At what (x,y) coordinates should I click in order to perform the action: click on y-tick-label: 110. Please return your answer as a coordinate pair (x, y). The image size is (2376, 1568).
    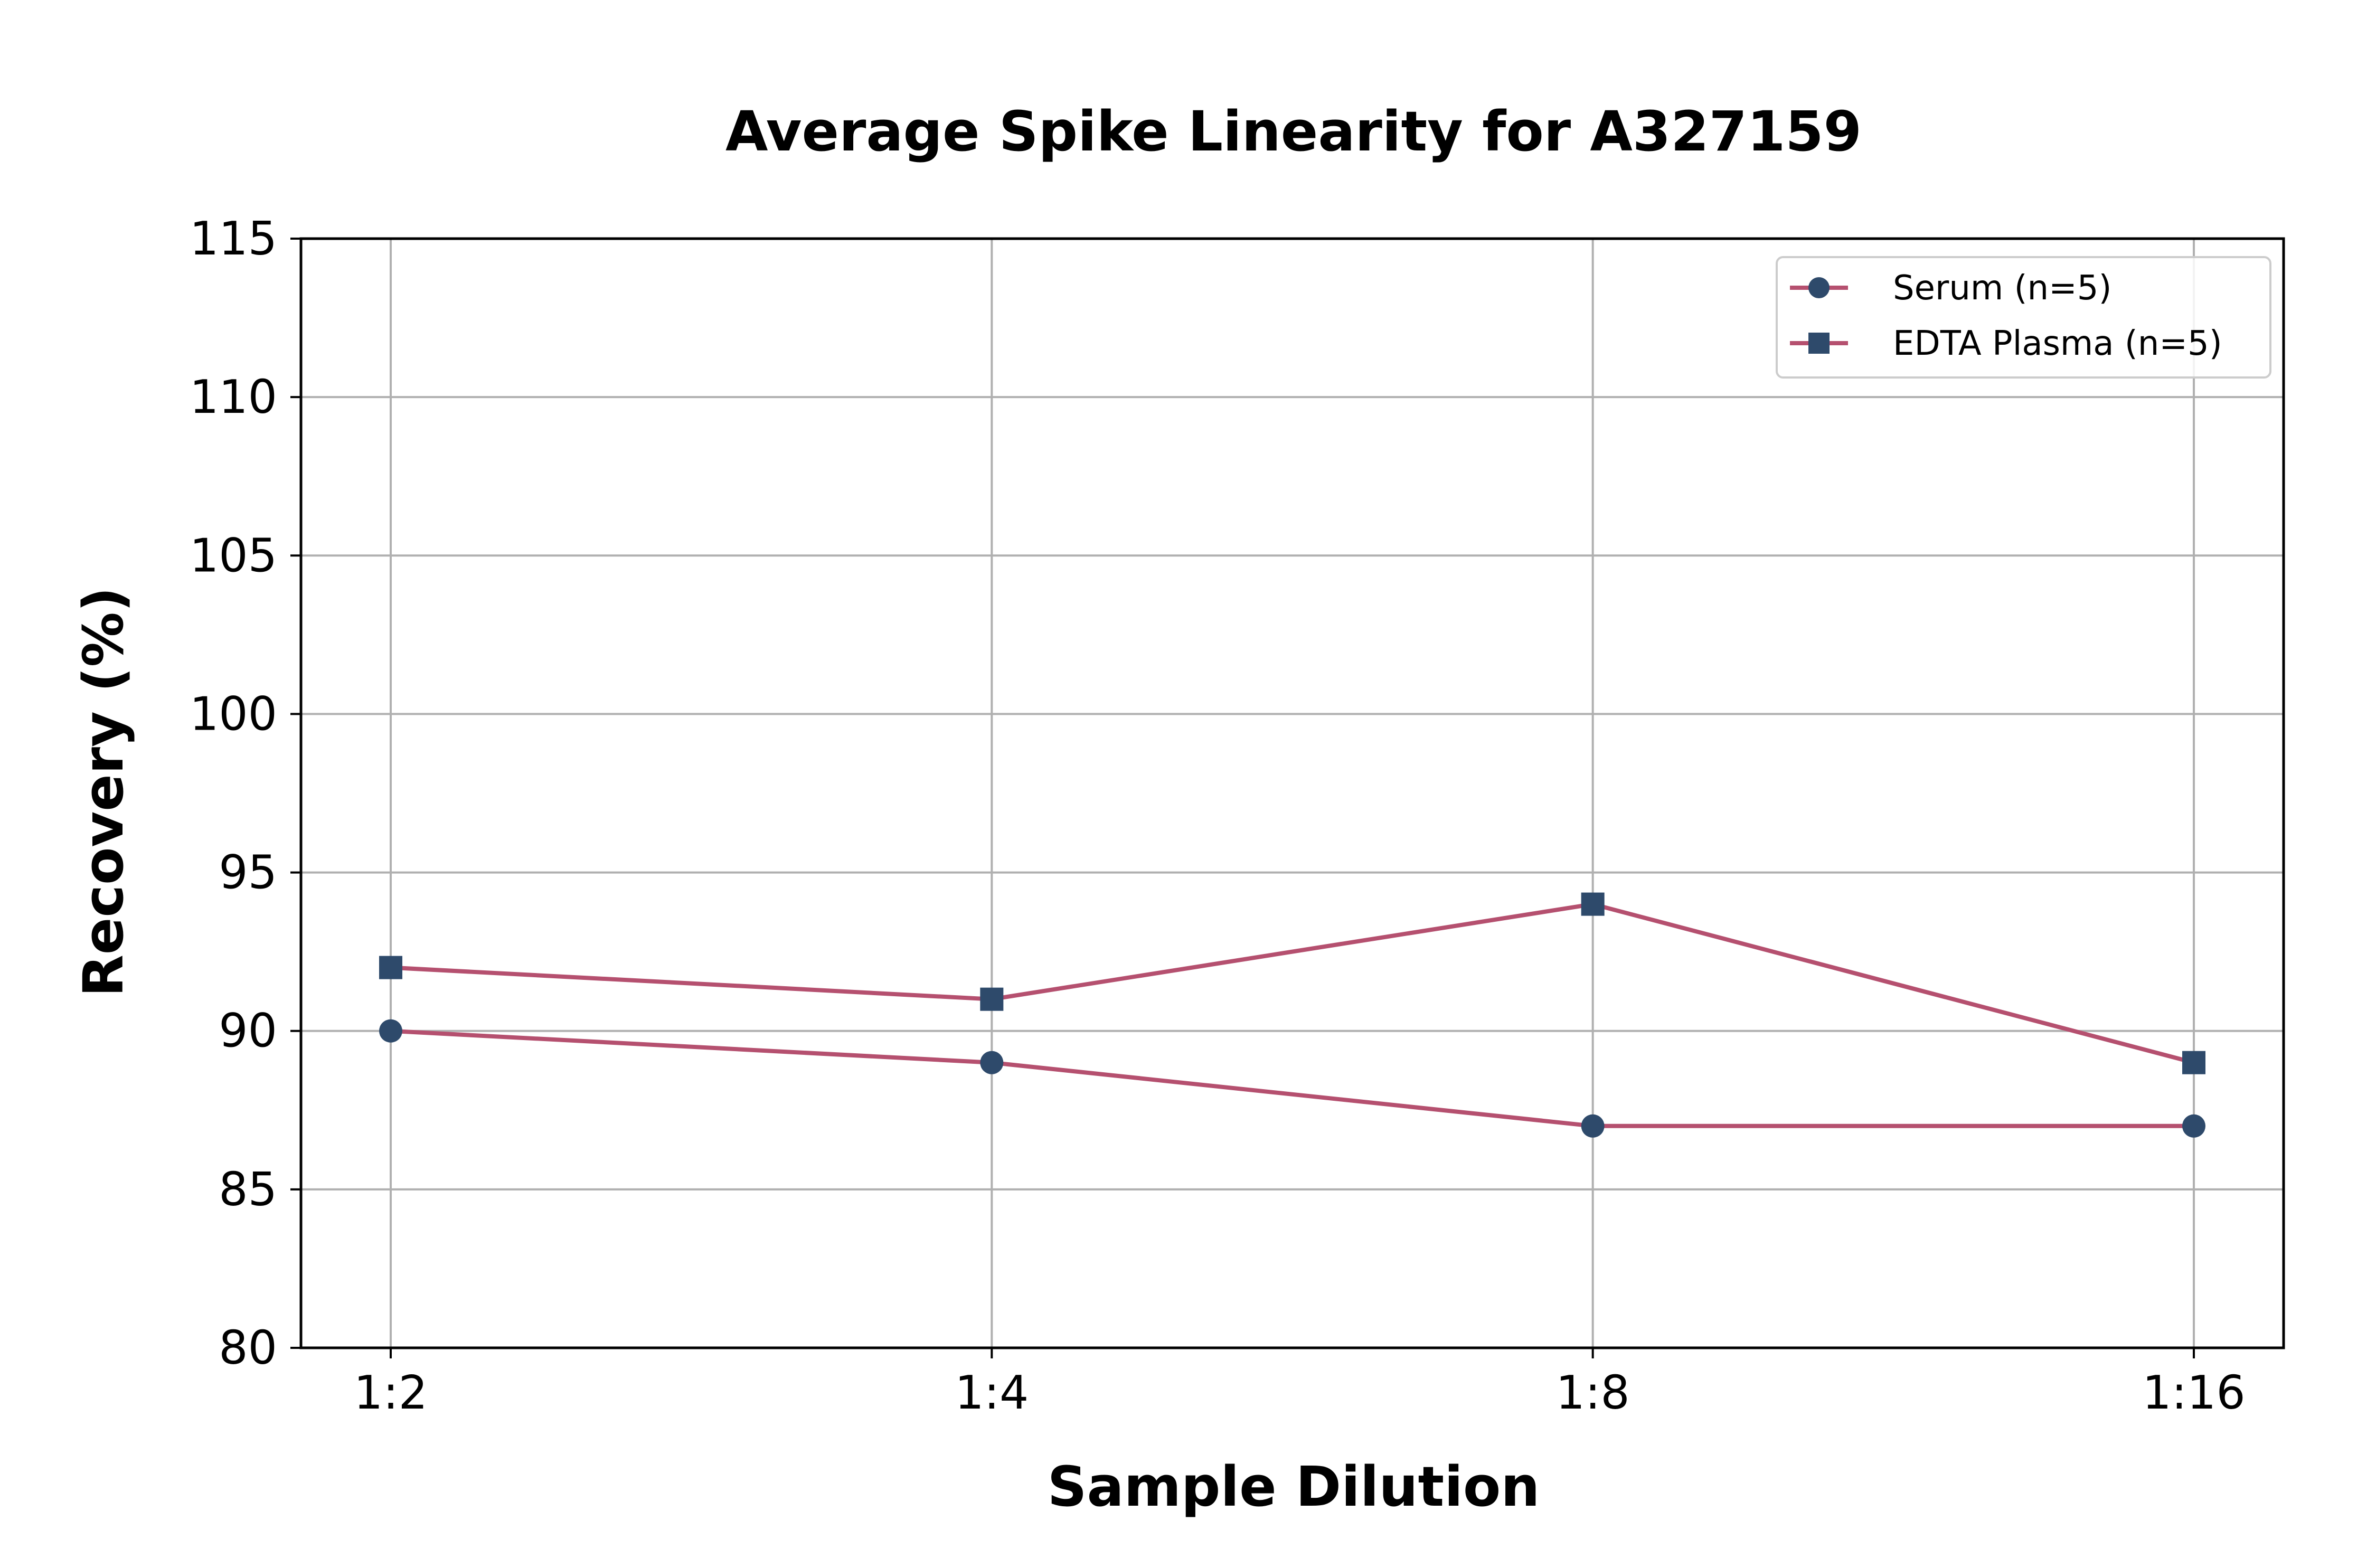
    Looking at the image, I should click on (234, 397).